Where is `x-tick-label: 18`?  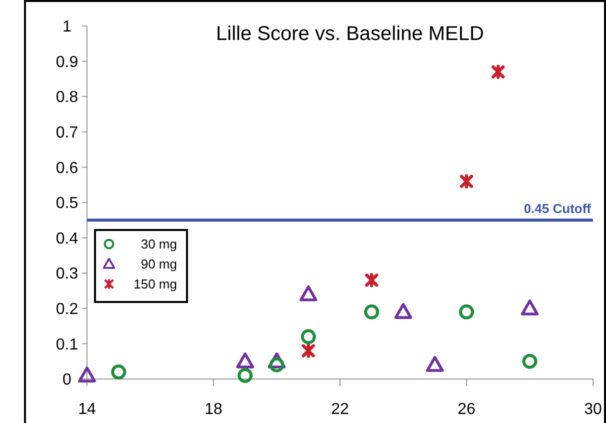
x-tick-label: 18 is located at coordinates (213, 409).